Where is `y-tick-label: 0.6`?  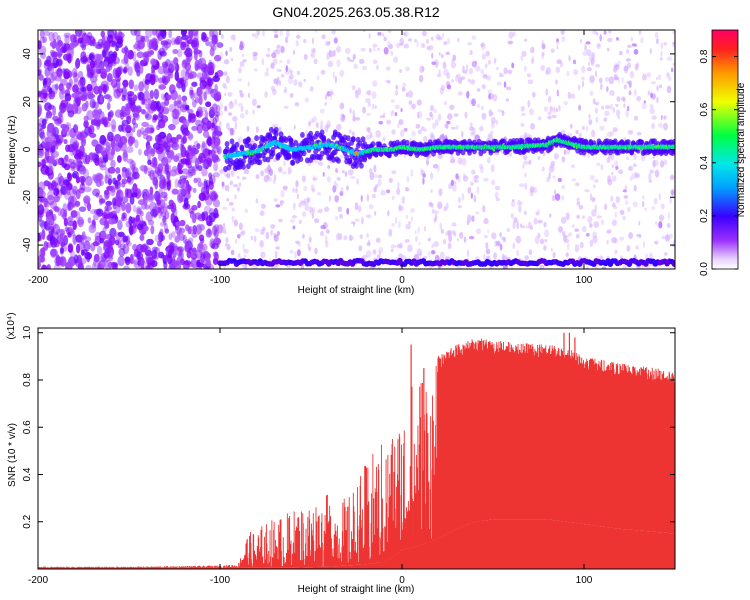
y-tick-label: 0.6 is located at coordinates (27, 427).